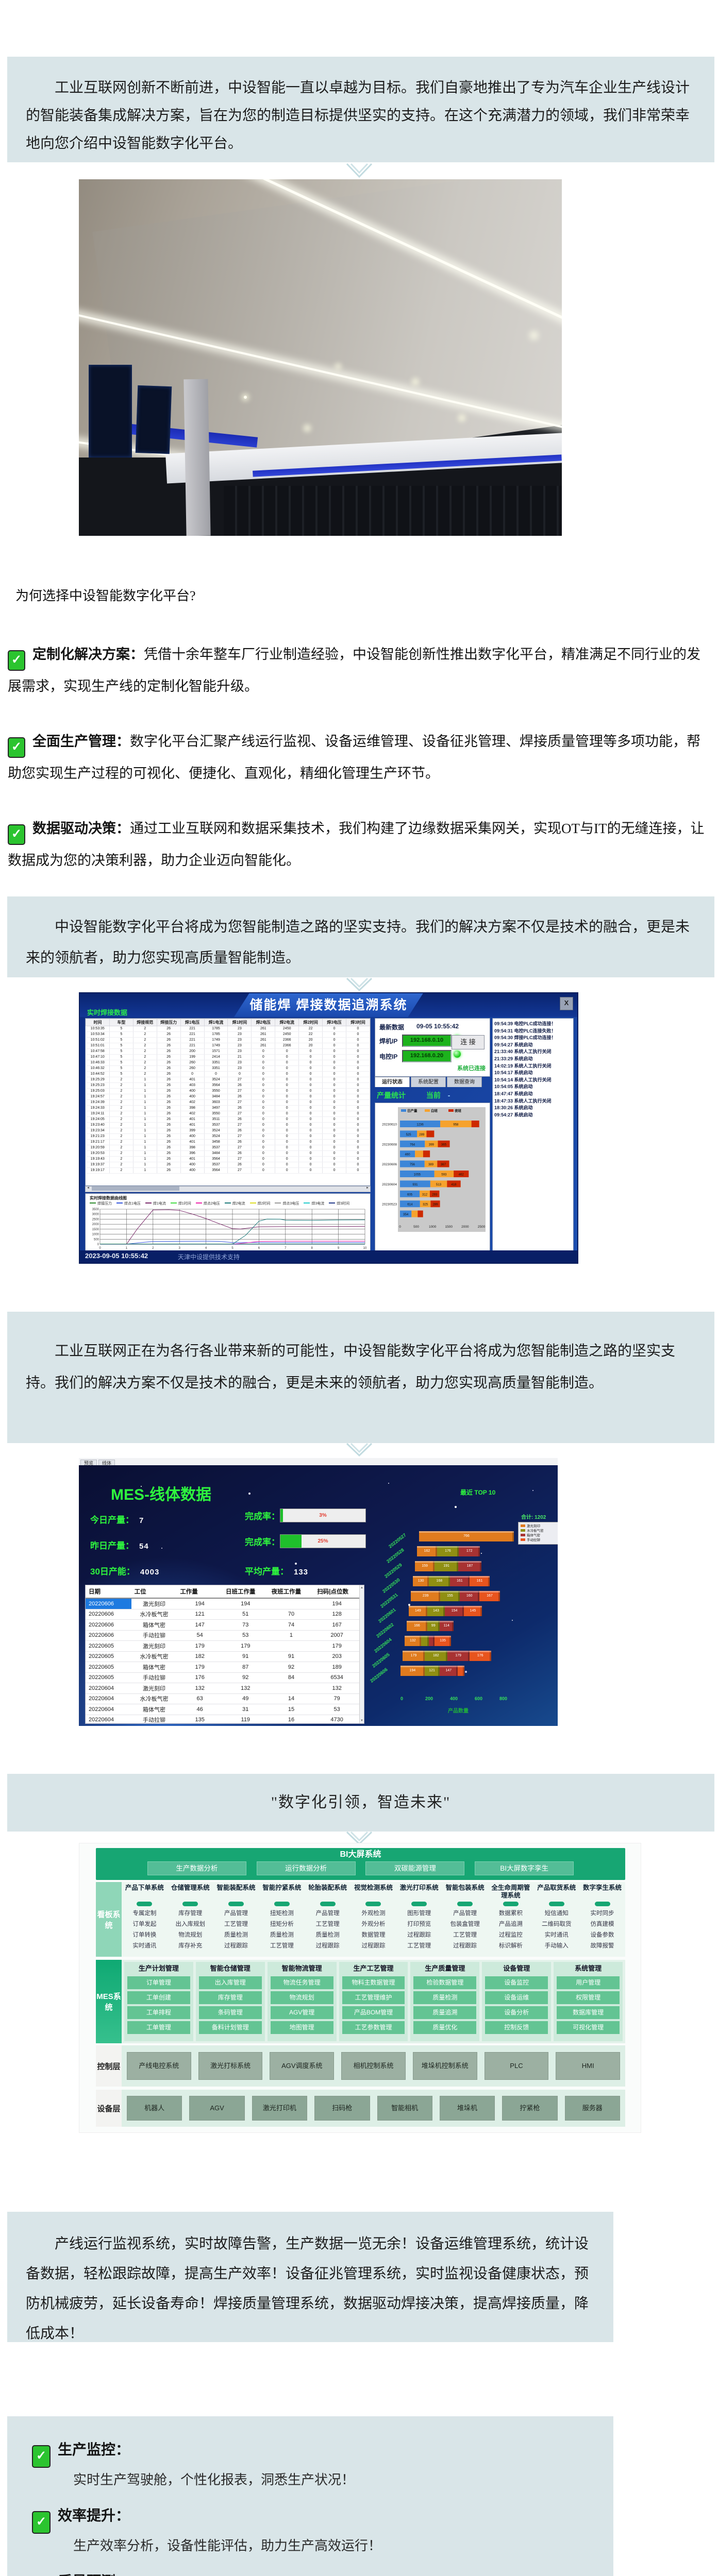 The image size is (718, 2576). What do you see at coordinates (228, 1034) in the screenshot?
I see `table-row: 10:53:34 5 2 26 221 1785 23 261 2450 22 0 0` at bounding box center [228, 1034].